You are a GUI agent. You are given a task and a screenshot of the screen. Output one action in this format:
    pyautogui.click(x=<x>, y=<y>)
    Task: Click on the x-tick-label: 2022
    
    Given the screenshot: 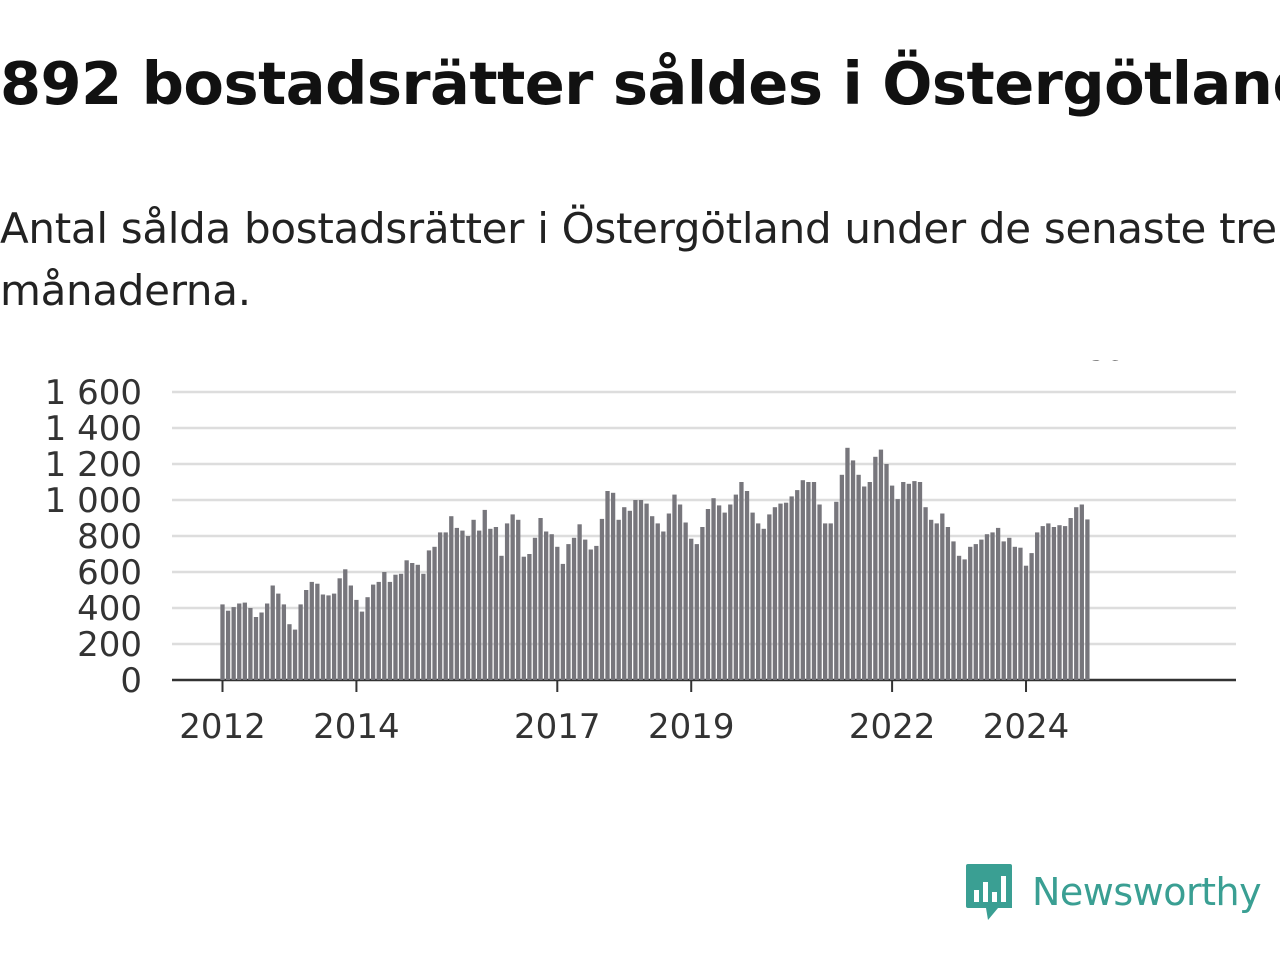 What is the action you would take?
    pyautogui.click(x=892, y=727)
    